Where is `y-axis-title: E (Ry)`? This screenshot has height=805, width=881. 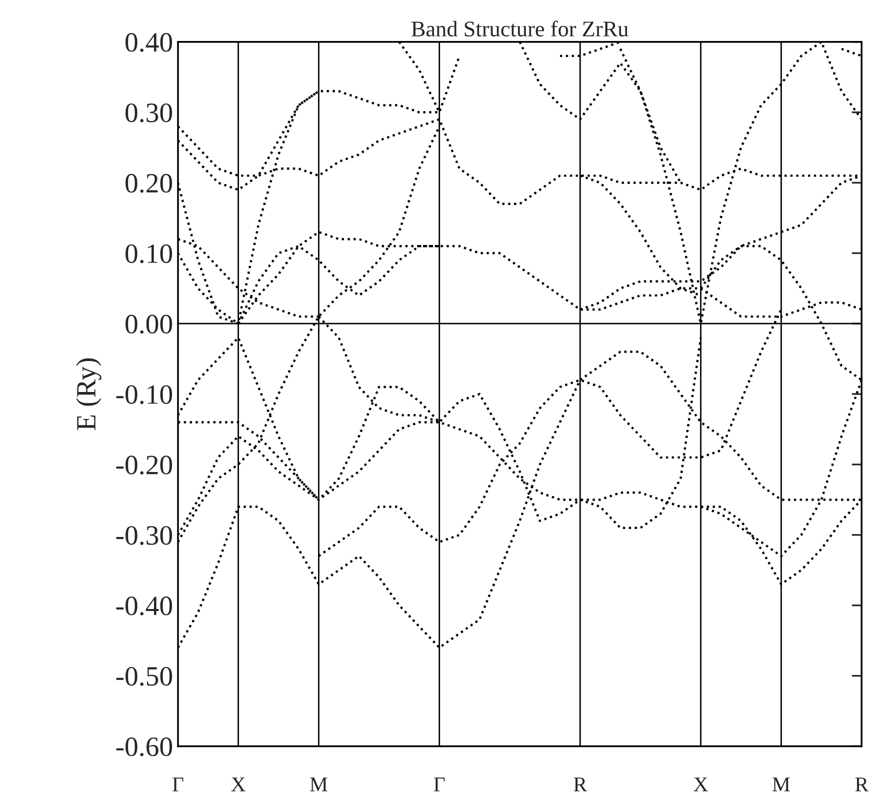 y-axis-title: E (Ry) is located at coordinates (89, 394).